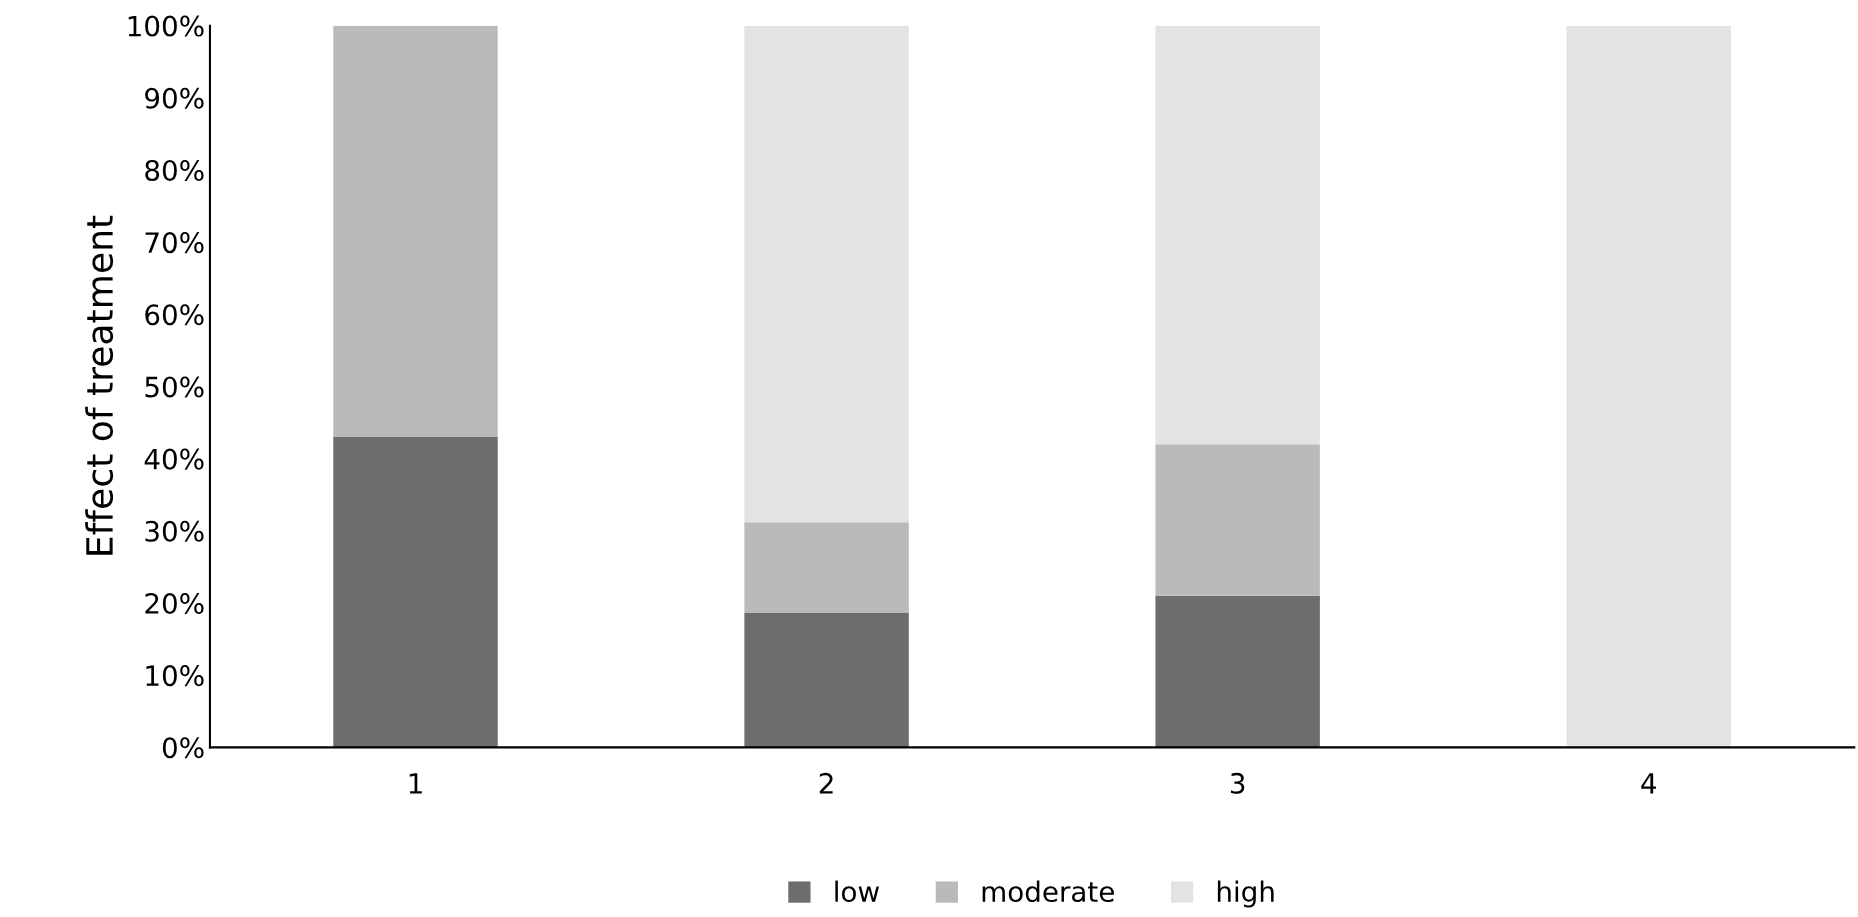 This screenshot has height=917, width=1858. What do you see at coordinates (175, 676) in the screenshot?
I see `y-tick-label: 10%` at bounding box center [175, 676].